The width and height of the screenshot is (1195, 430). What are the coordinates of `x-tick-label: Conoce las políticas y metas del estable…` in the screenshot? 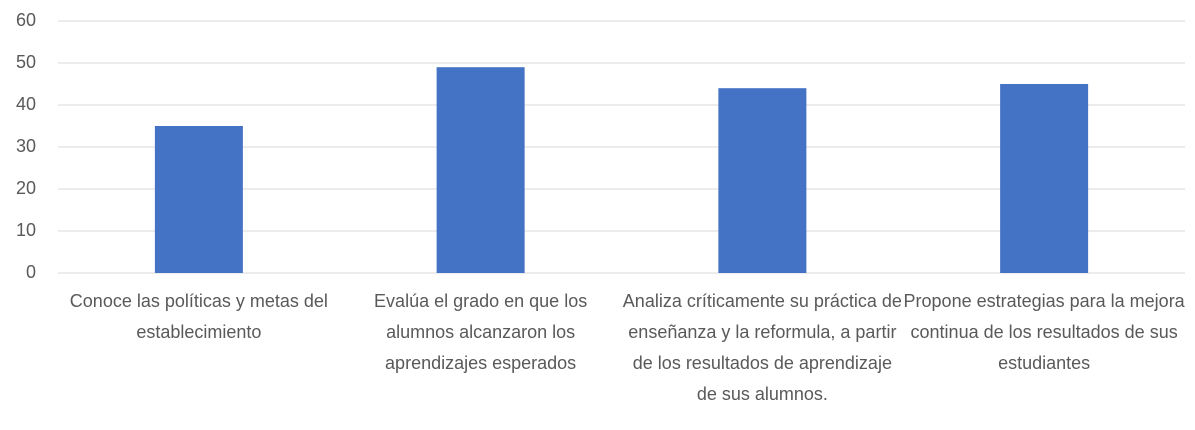 It's located at (198, 316).